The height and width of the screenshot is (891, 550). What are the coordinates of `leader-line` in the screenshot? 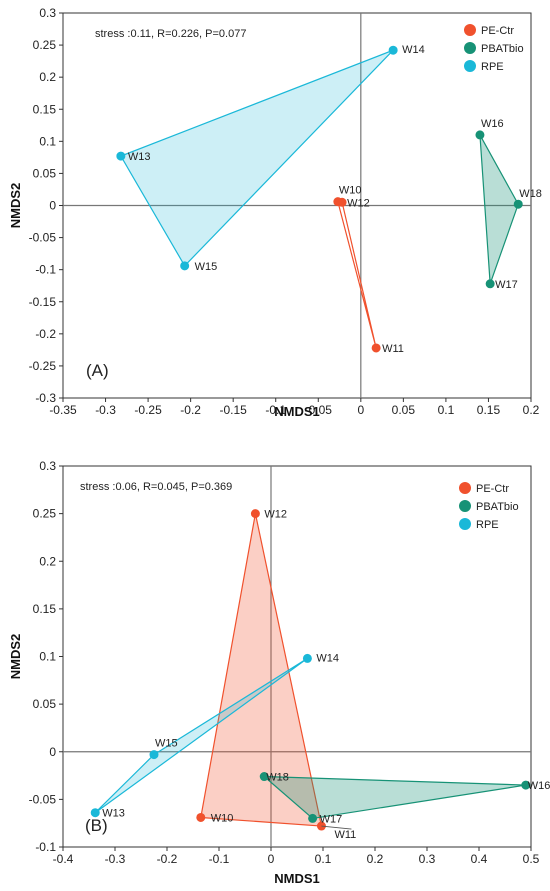 It's located at (336, 827).